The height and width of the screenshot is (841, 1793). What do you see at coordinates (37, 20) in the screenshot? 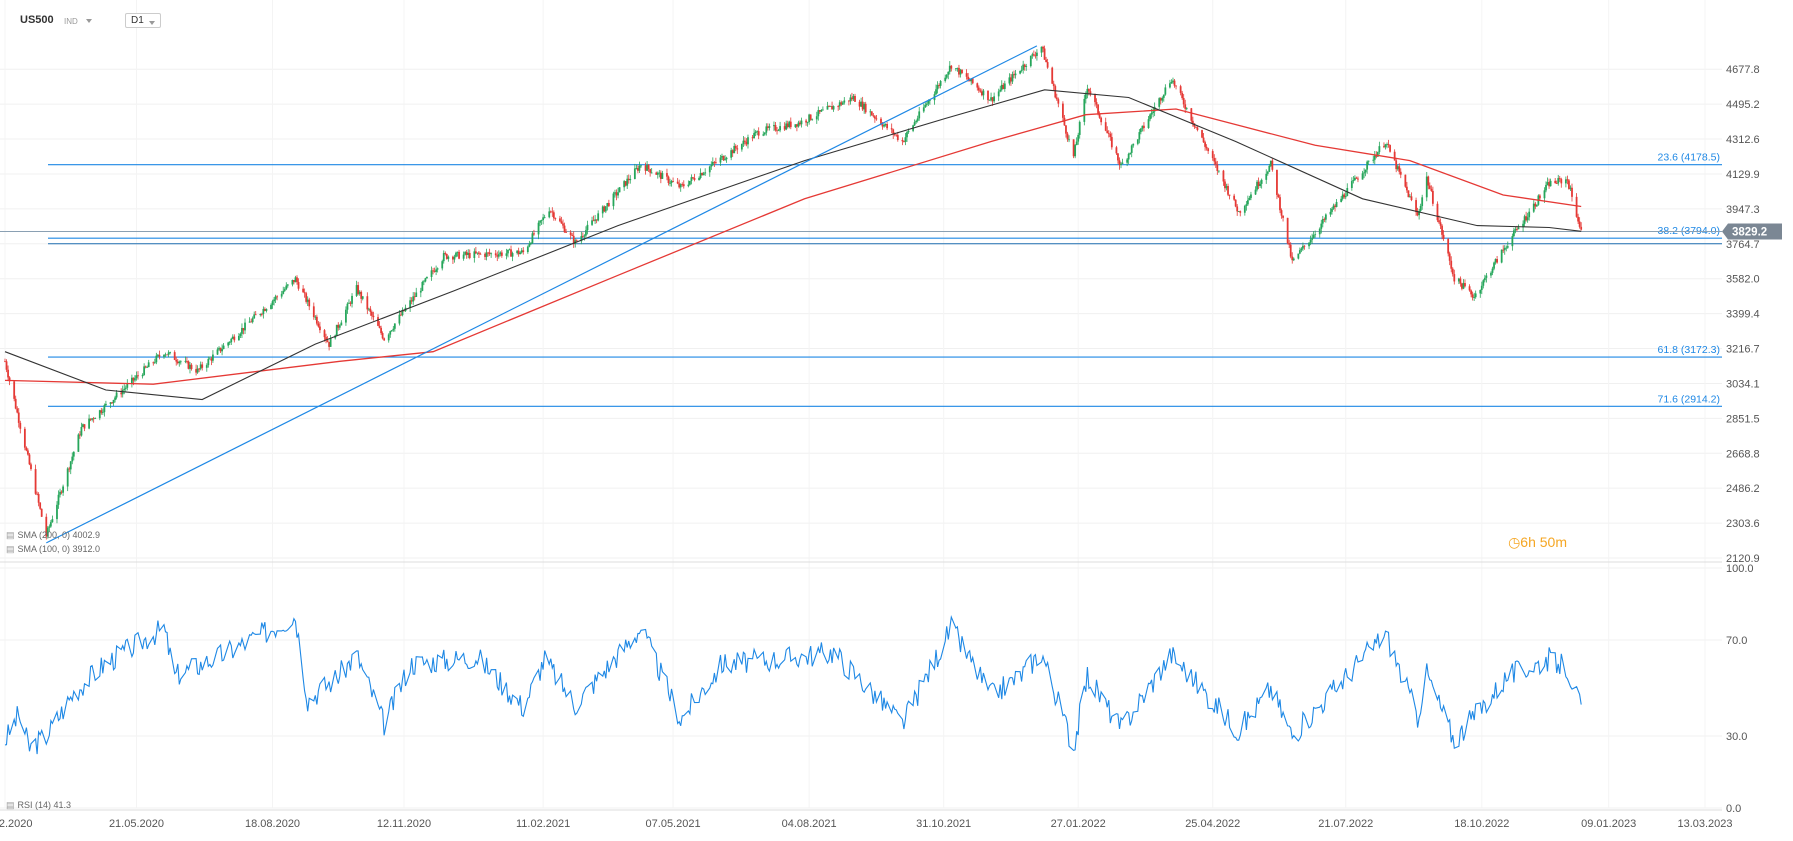
I see `symbol-label: US500` at bounding box center [37, 20].